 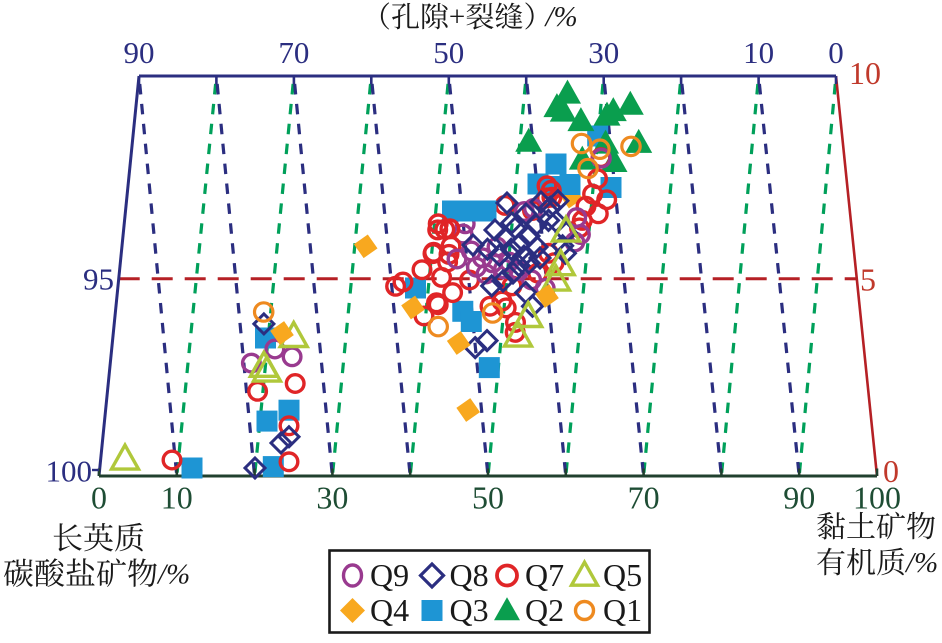 I want to click on svg-text: Q5, so click(x=622, y=575).